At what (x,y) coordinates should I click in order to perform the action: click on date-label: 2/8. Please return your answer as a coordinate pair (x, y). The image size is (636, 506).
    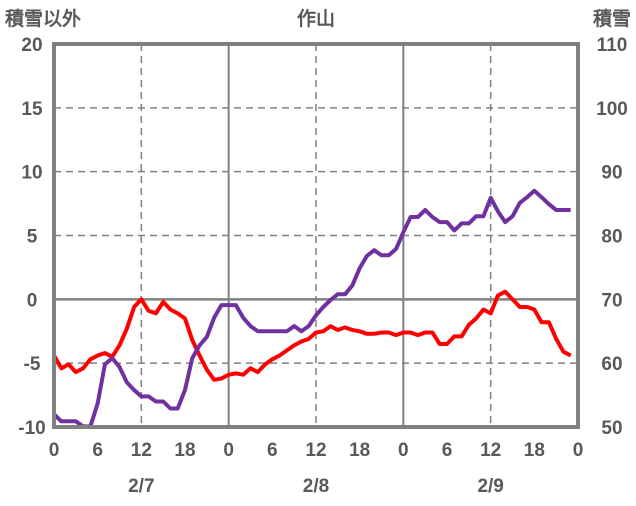
    Looking at the image, I should click on (316, 486).